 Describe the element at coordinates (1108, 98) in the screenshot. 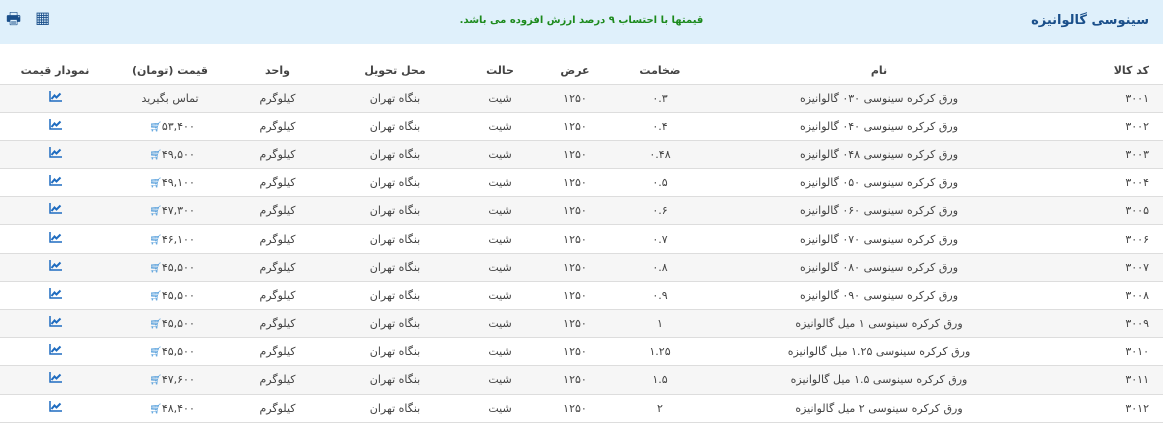

I see `cell-code: ۳۰۰۱` at that location.